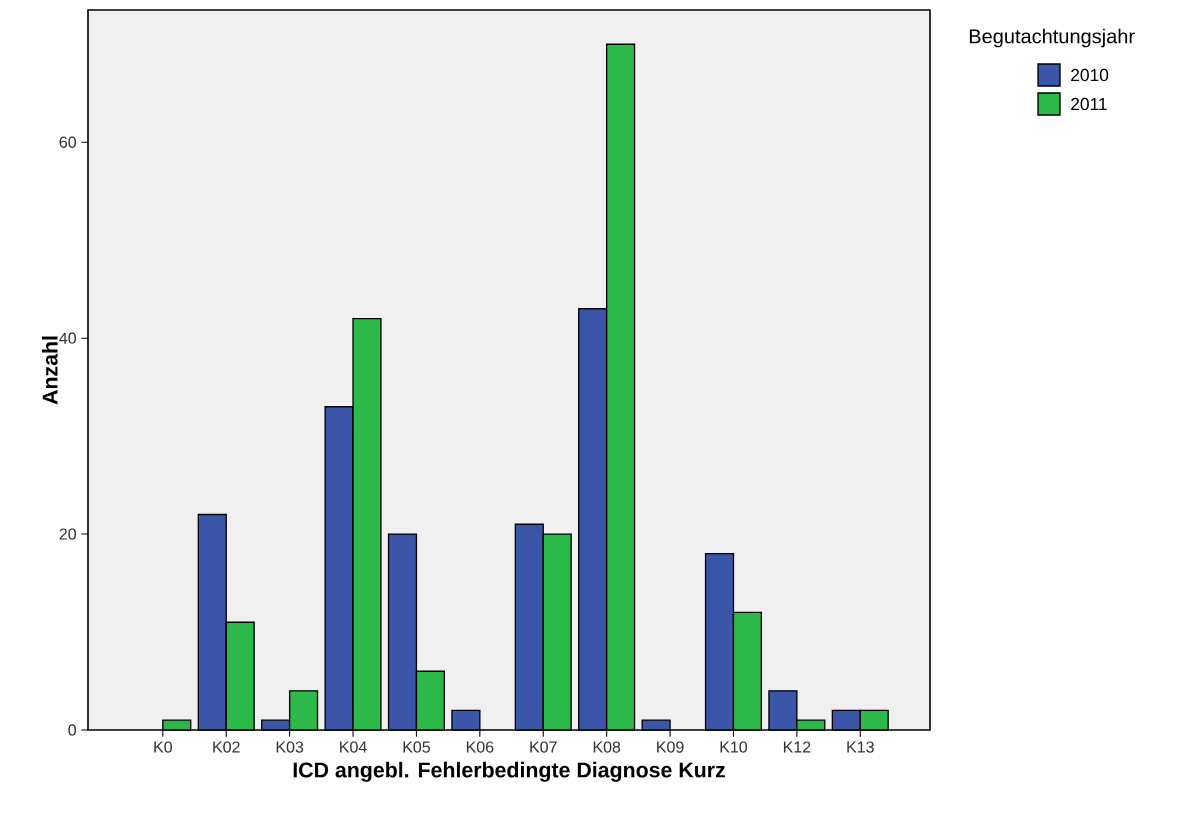 This screenshot has width=1202, height=814. Describe the element at coordinates (1090, 75) in the screenshot. I see `legend-label: 2010` at that location.